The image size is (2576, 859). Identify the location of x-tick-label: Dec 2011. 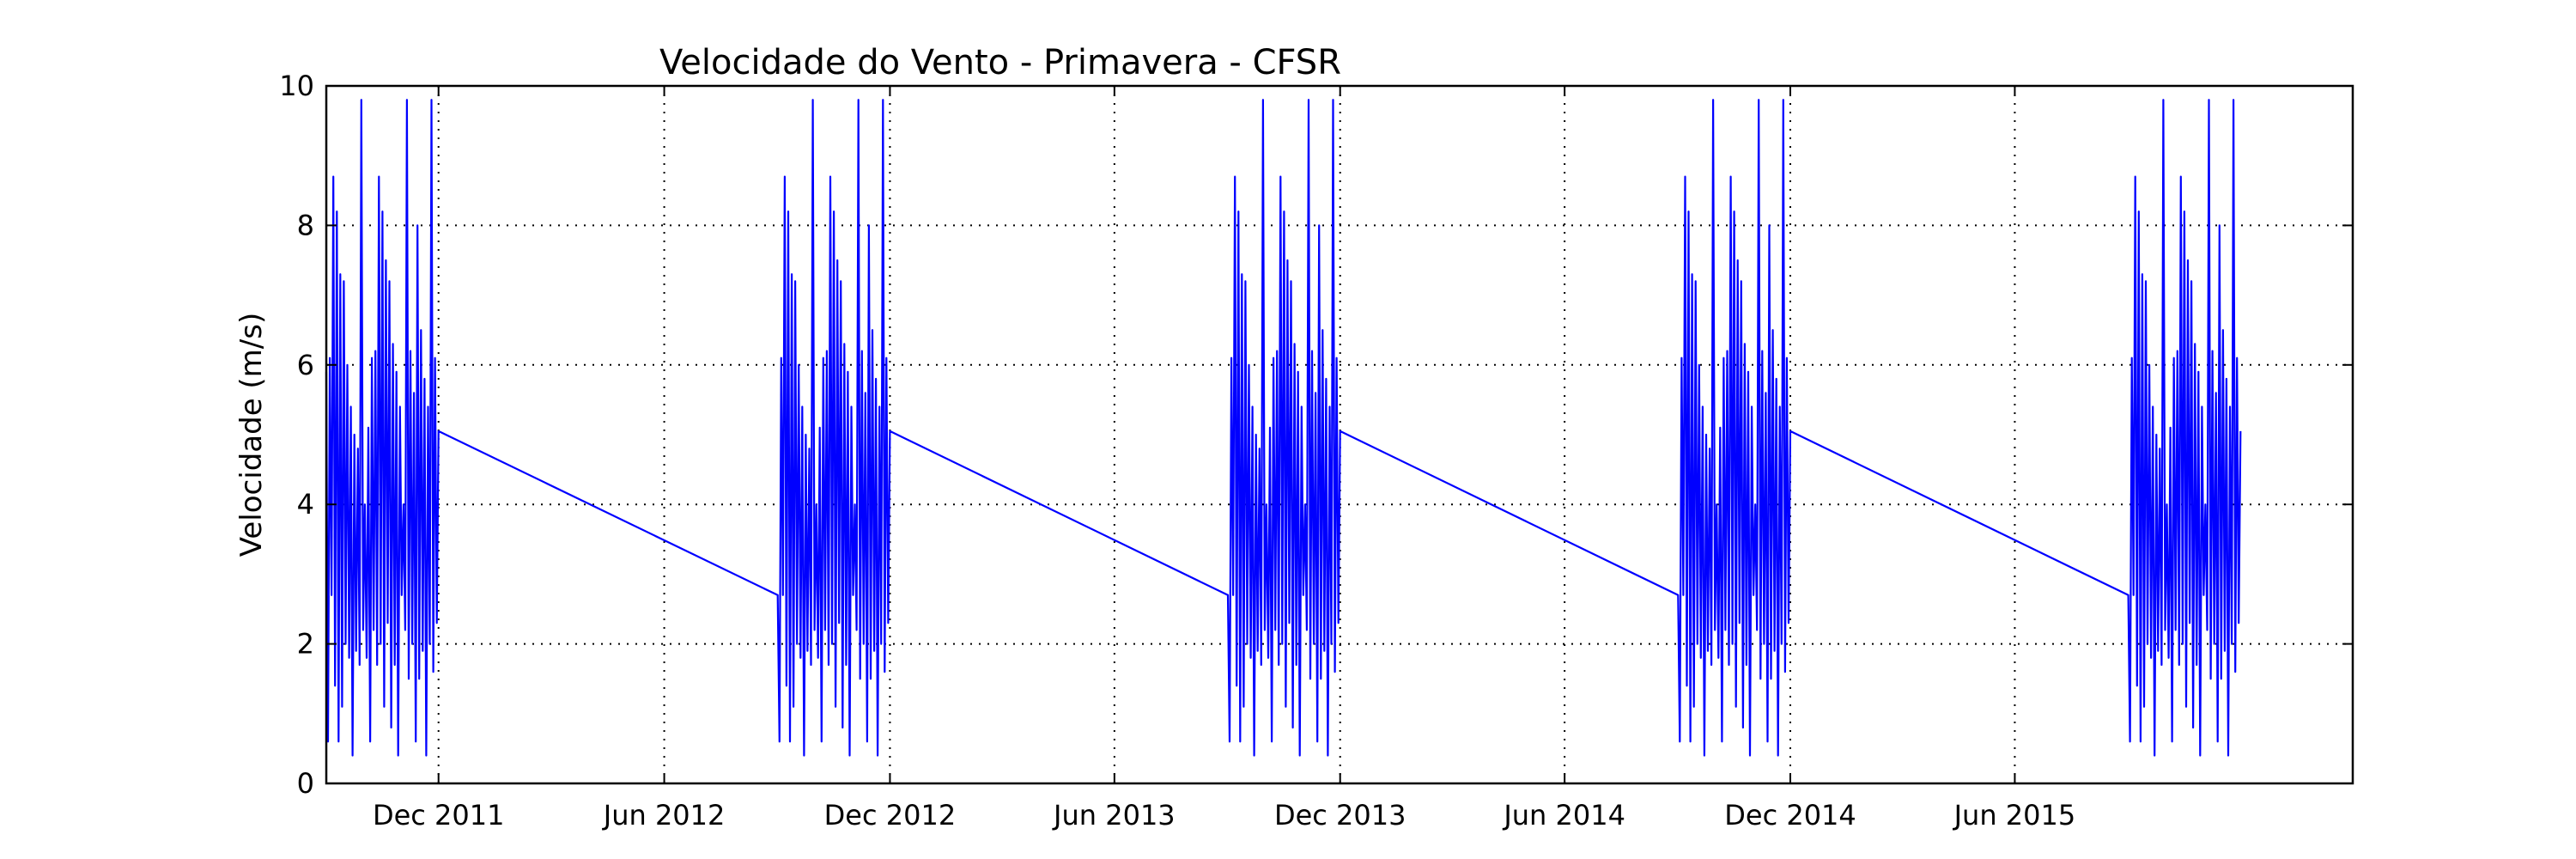
(439, 816).